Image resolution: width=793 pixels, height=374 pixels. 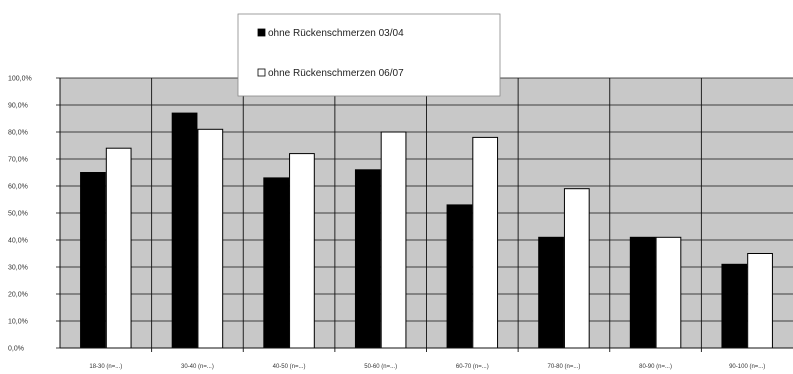 I want to click on y-tick-label: 100,0%, so click(x=20, y=79).